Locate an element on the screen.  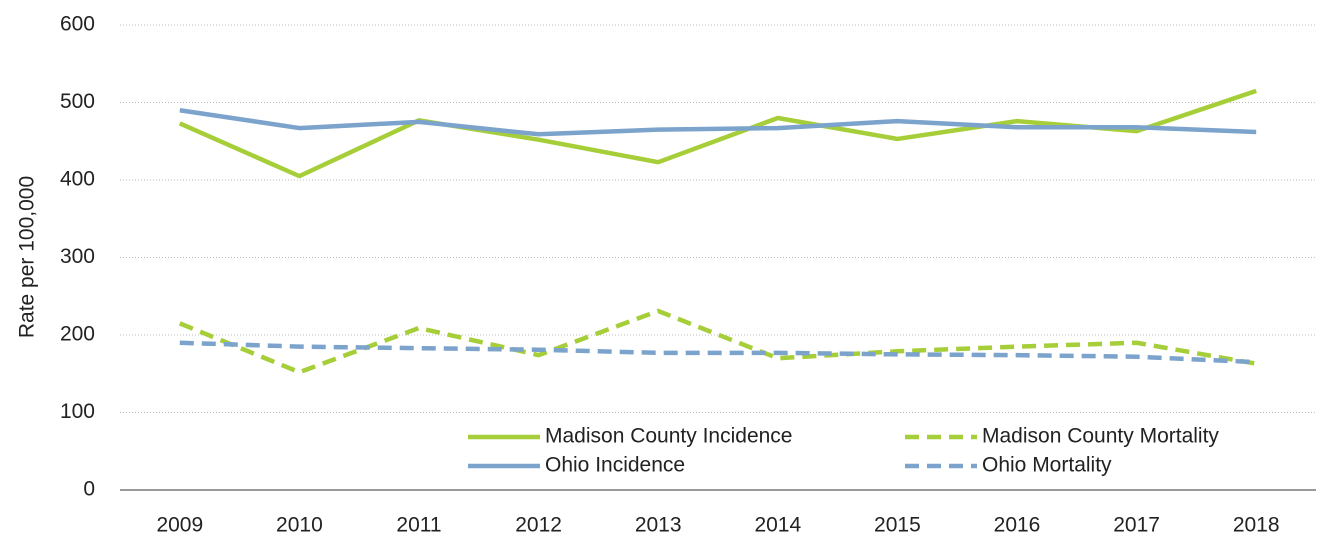
x-tick-label: 2017 is located at coordinates (1136, 525).